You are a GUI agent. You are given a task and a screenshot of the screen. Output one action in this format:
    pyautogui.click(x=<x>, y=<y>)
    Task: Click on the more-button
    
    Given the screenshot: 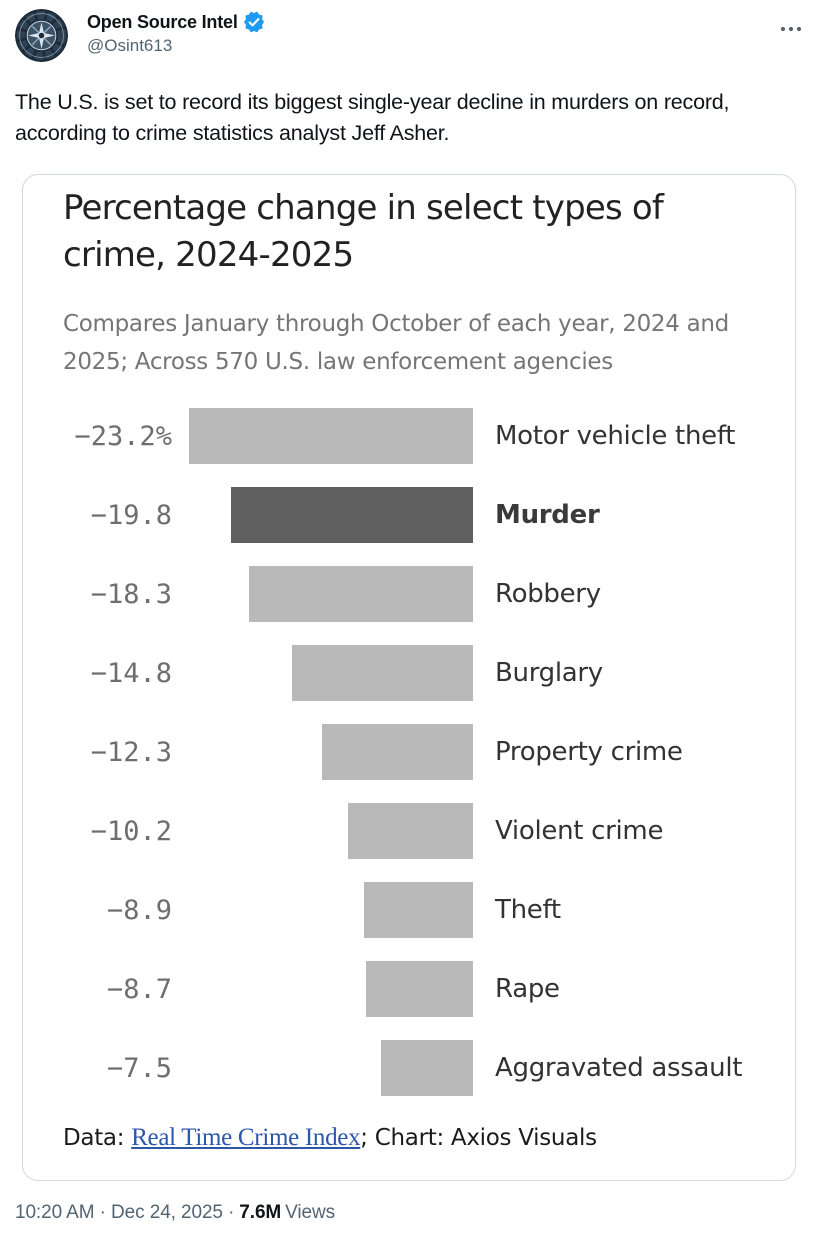 What is the action you would take?
    pyautogui.click(x=791, y=27)
    